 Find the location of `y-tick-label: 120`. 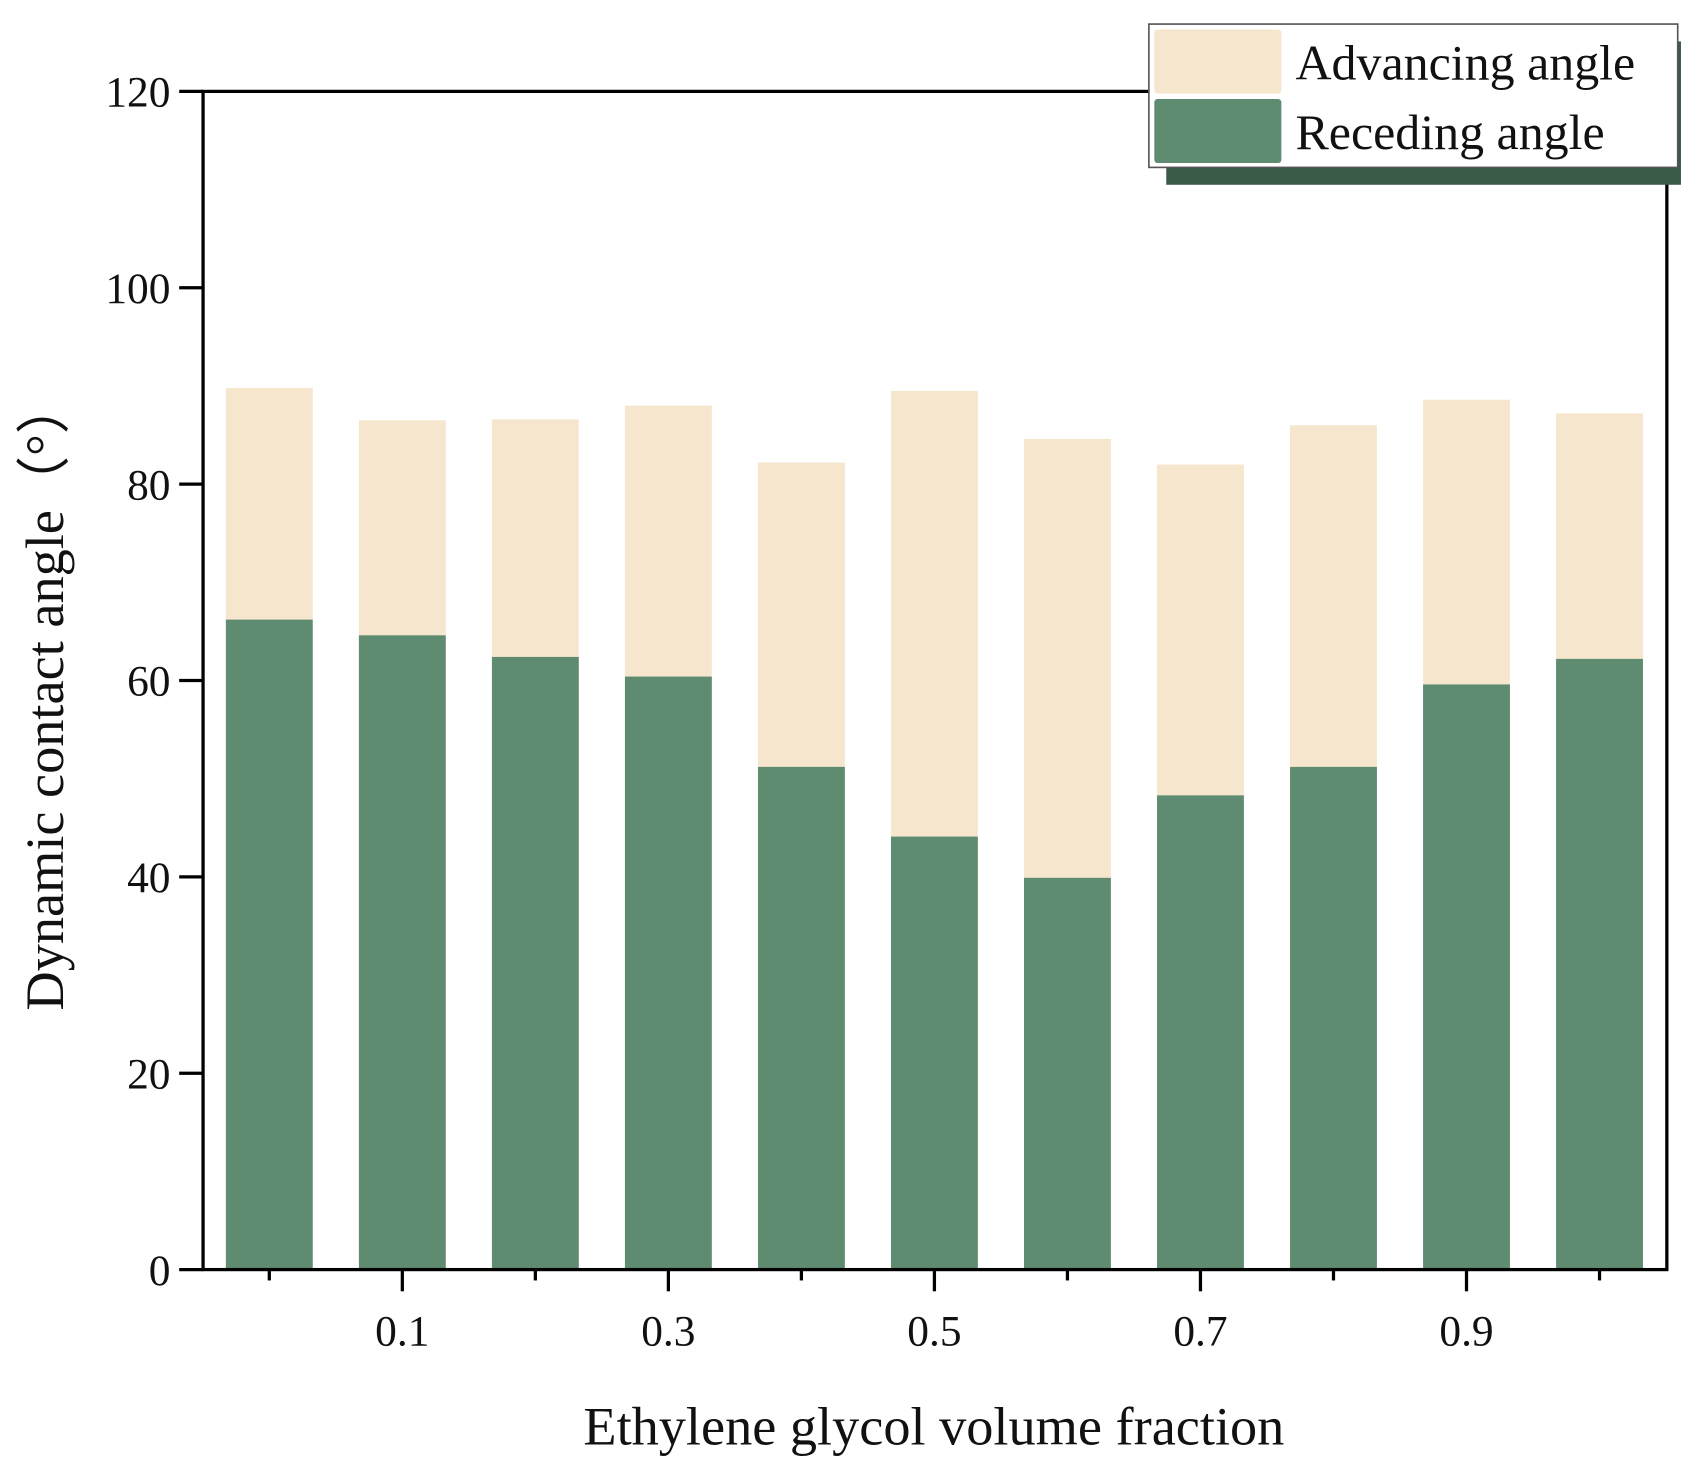

y-tick-label: 120 is located at coordinates (137, 93).